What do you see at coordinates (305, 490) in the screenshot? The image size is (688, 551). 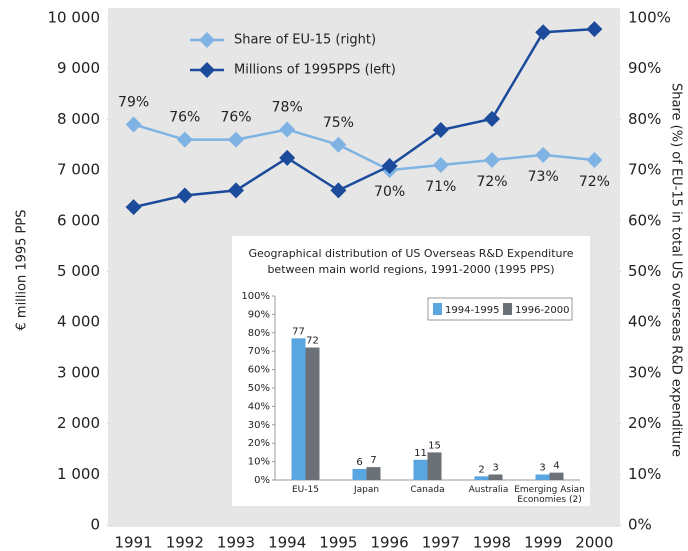 I see `x-tick-label: EU-15` at bounding box center [305, 490].